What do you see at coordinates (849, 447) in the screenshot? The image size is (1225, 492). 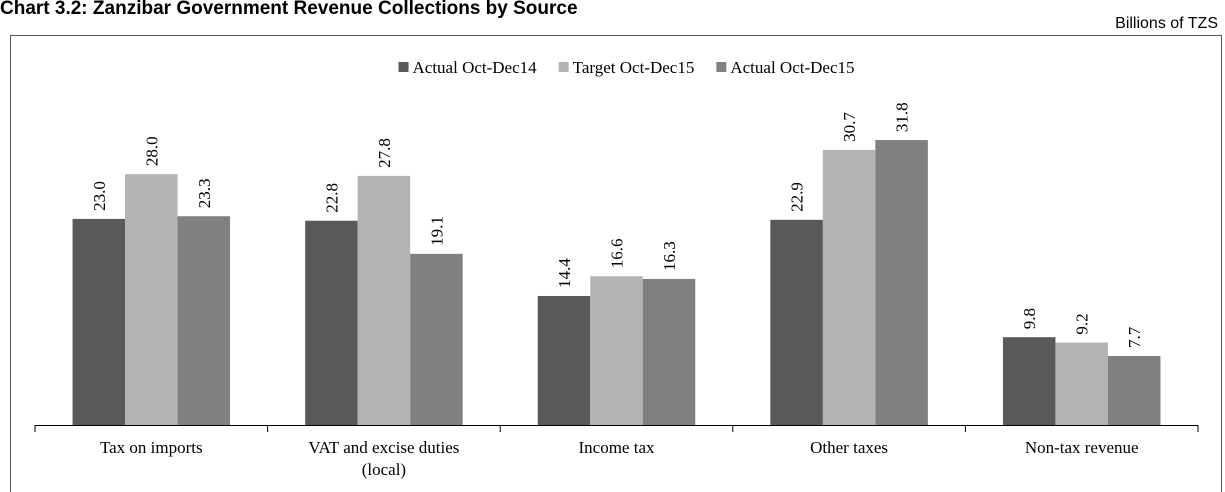 I see `x-tick-label: Other taxes` at bounding box center [849, 447].